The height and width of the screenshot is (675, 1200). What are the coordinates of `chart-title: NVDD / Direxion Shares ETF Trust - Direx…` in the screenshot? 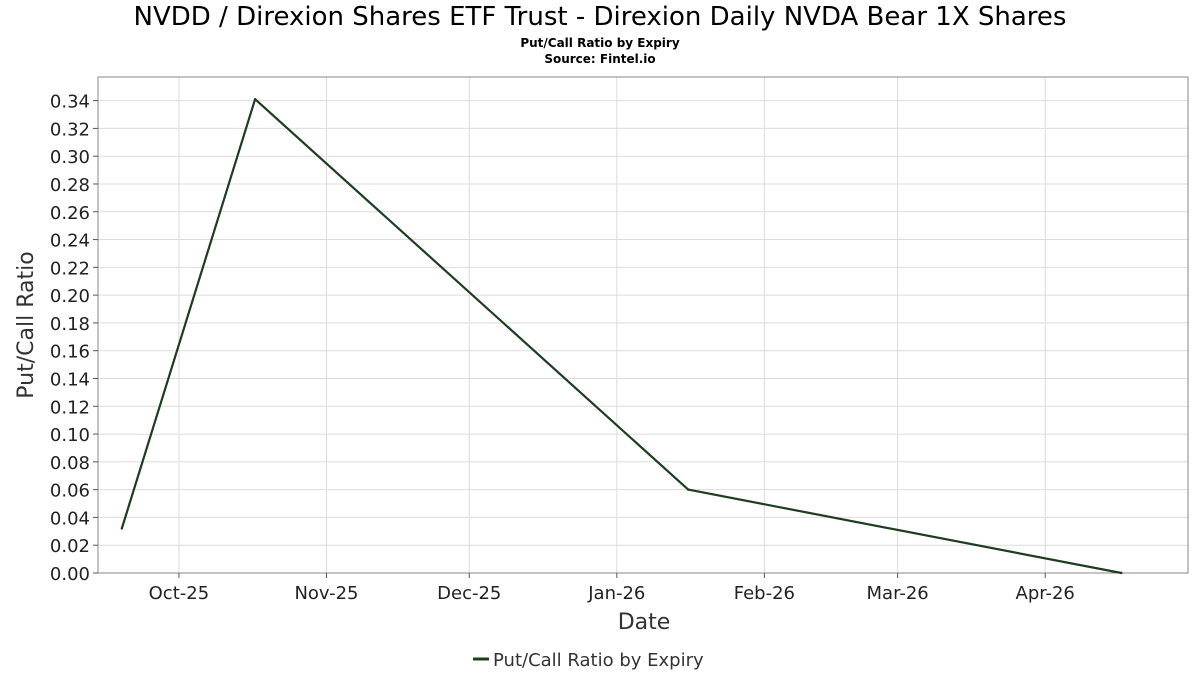 It's located at (600, 17).